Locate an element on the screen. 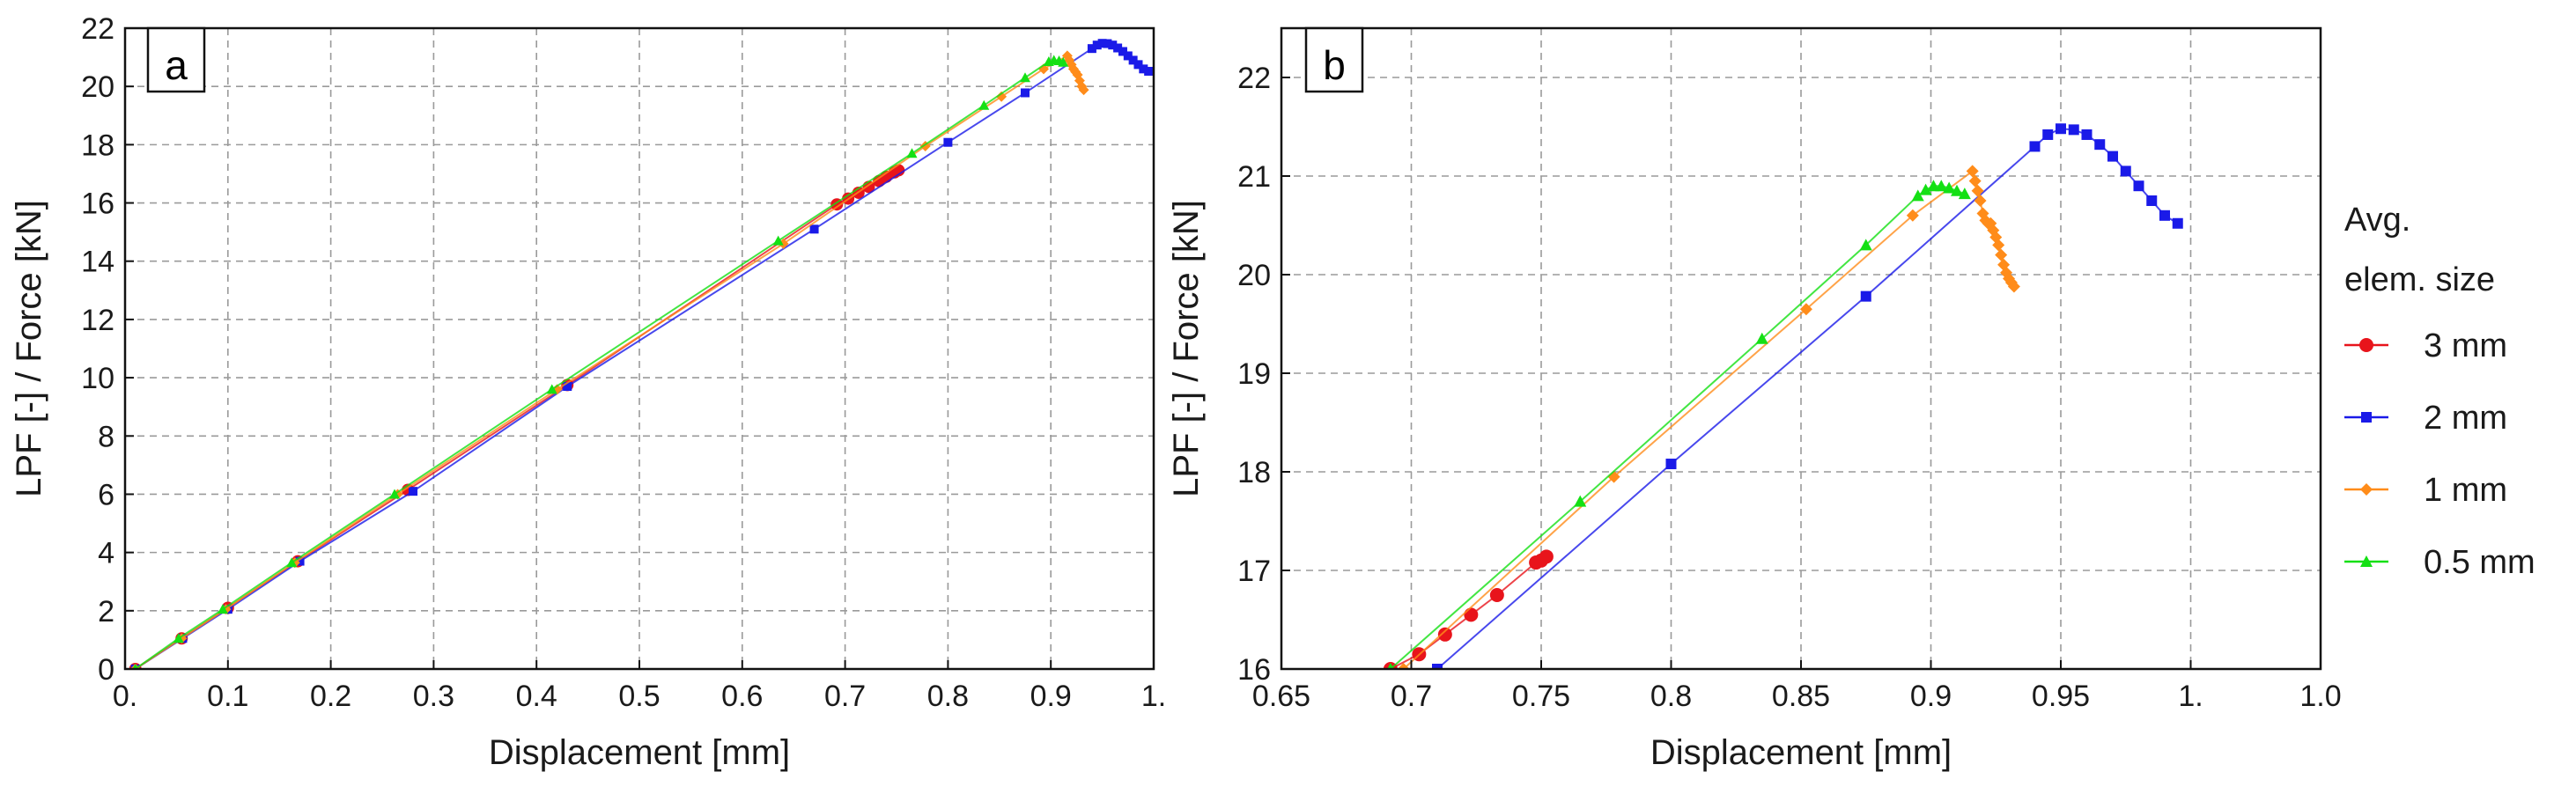 The image size is (2576, 794). legend-title-line1: Avg. is located at coordinates (2377, 220).